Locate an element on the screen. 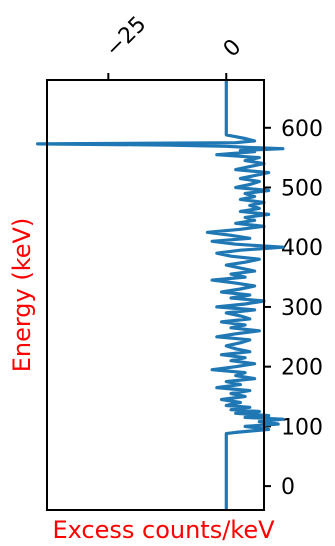 The width and height of the screenshot is (335, 546). x-tick-label: 0 is located at coordinates (233, 49).